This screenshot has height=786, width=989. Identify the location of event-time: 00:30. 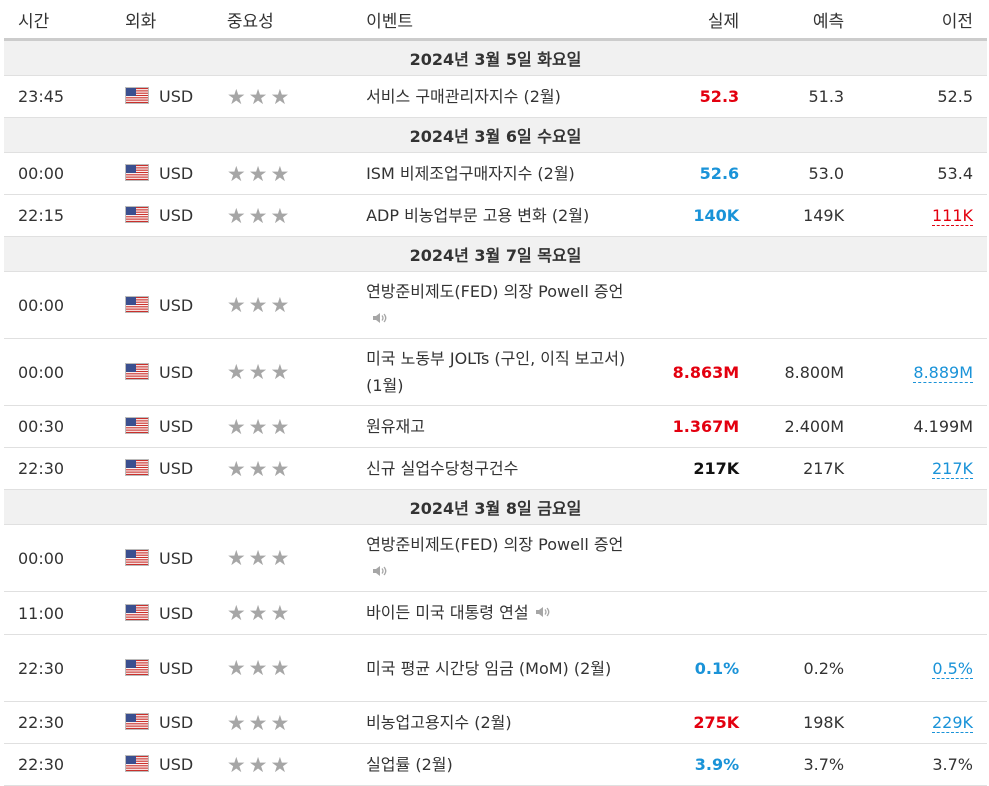
(58, 426).